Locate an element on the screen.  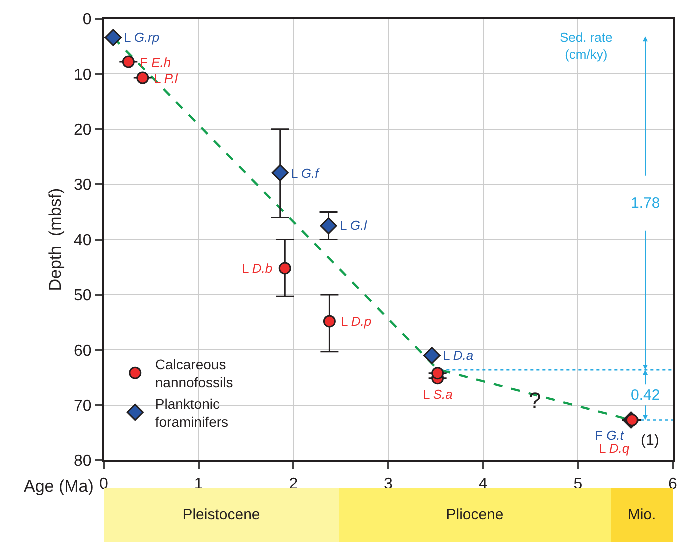
data-label: L S.a is located at coordinates (438, 394).